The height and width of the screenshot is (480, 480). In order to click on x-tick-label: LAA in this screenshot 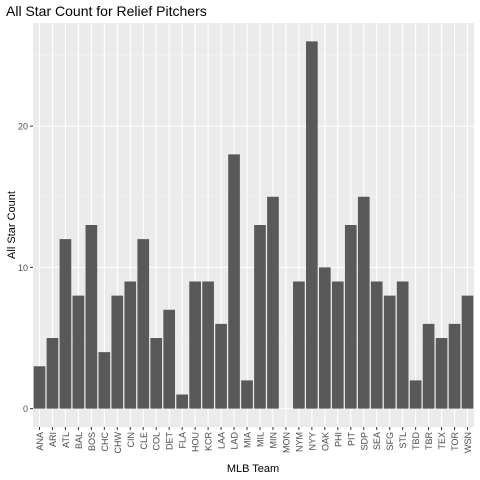, I will do `click(222, 440)`.